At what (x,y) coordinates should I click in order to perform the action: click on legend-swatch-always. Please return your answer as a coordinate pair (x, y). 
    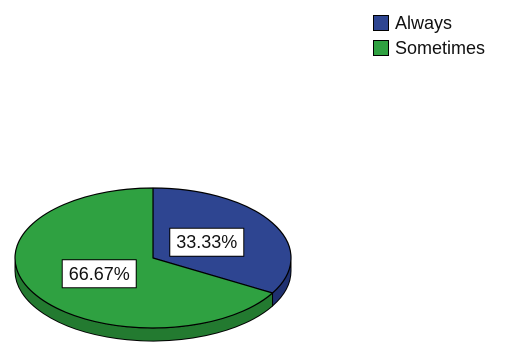
    Looking at the image, I should click on (381, 22).